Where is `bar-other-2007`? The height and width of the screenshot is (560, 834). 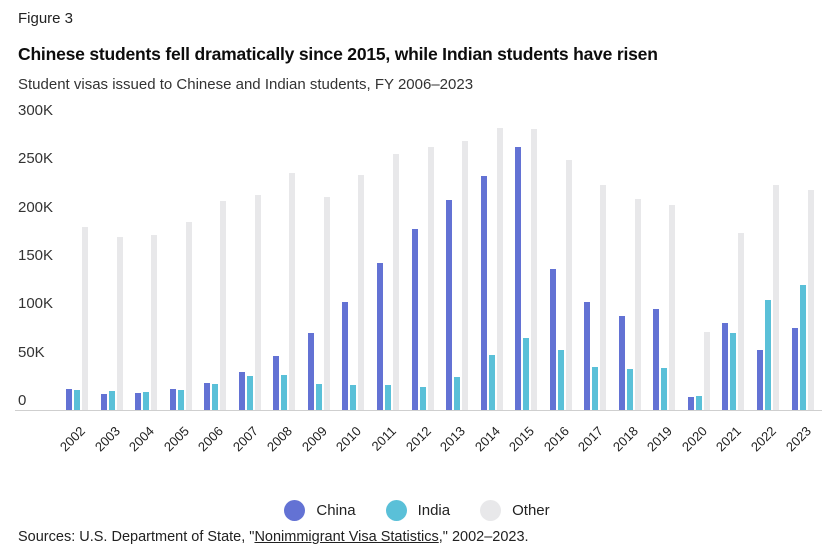 bar-other-2007 is located at coordinates (257, 302).